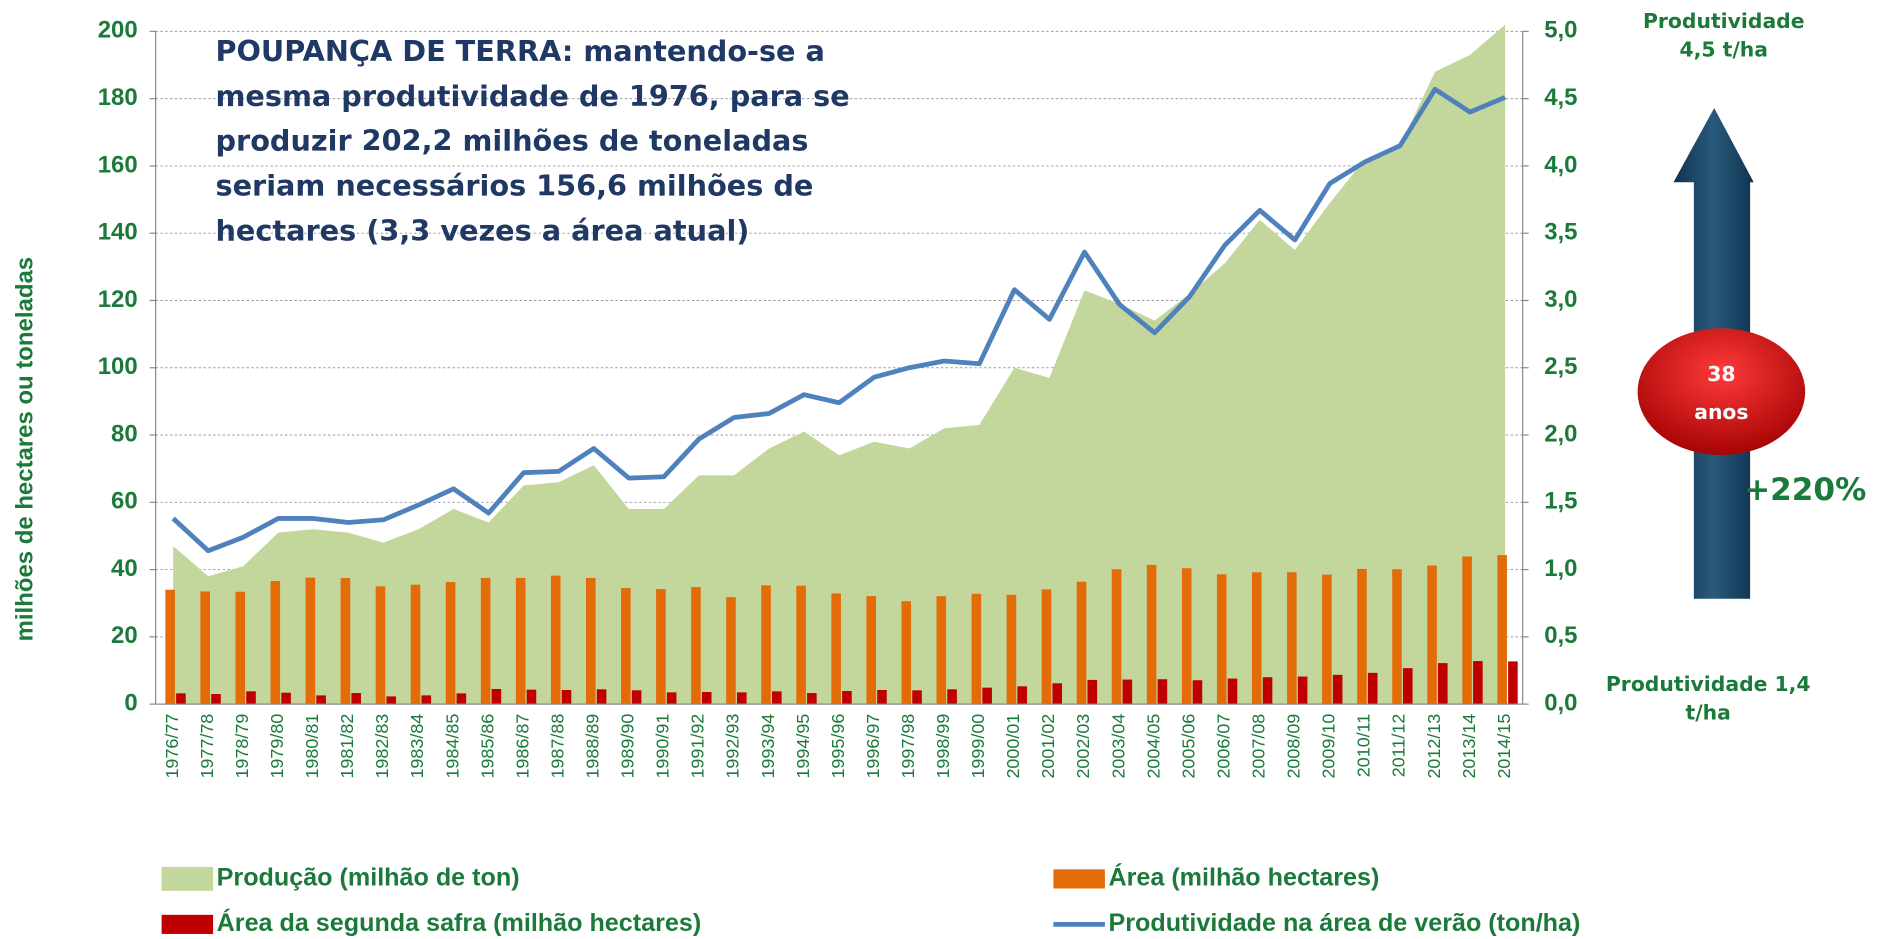 The height and width of the screenshot is (939, 1877). I want to click on y2-tick-label: 1,0, so click(1560, 568).